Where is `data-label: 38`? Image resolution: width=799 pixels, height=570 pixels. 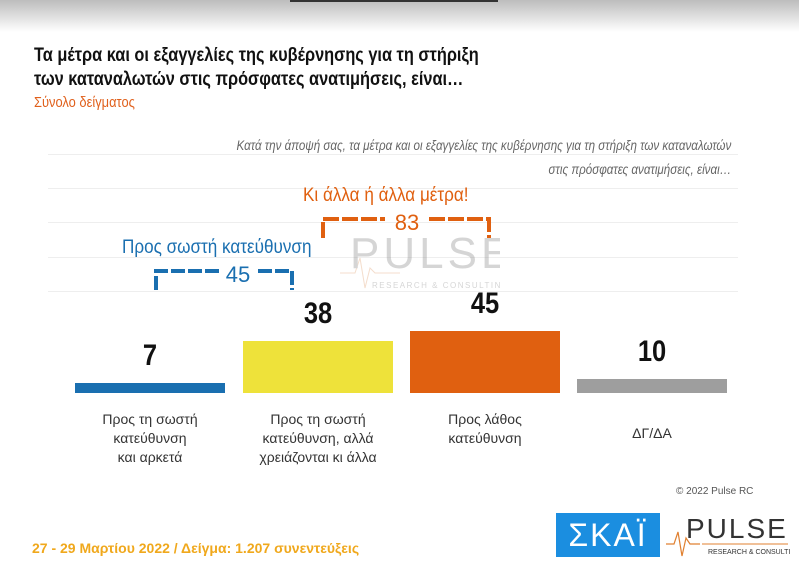
data-label: 38 is located at coordinates (318, 313).